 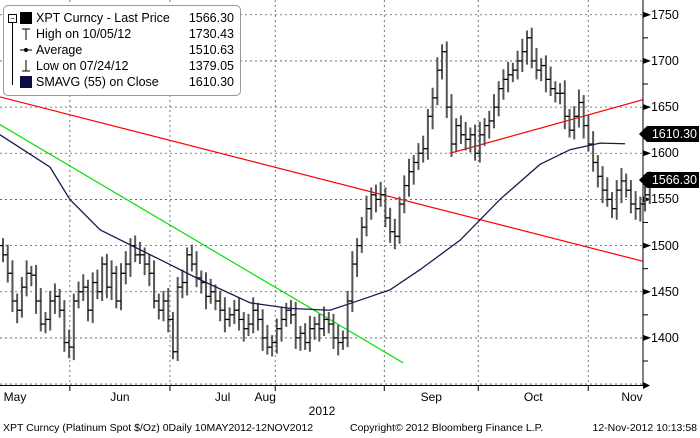 What do you see at coordinates (665, 245) in the screenshot?
I see `y-tick-label: 1500` at bounding box center [665, 245].